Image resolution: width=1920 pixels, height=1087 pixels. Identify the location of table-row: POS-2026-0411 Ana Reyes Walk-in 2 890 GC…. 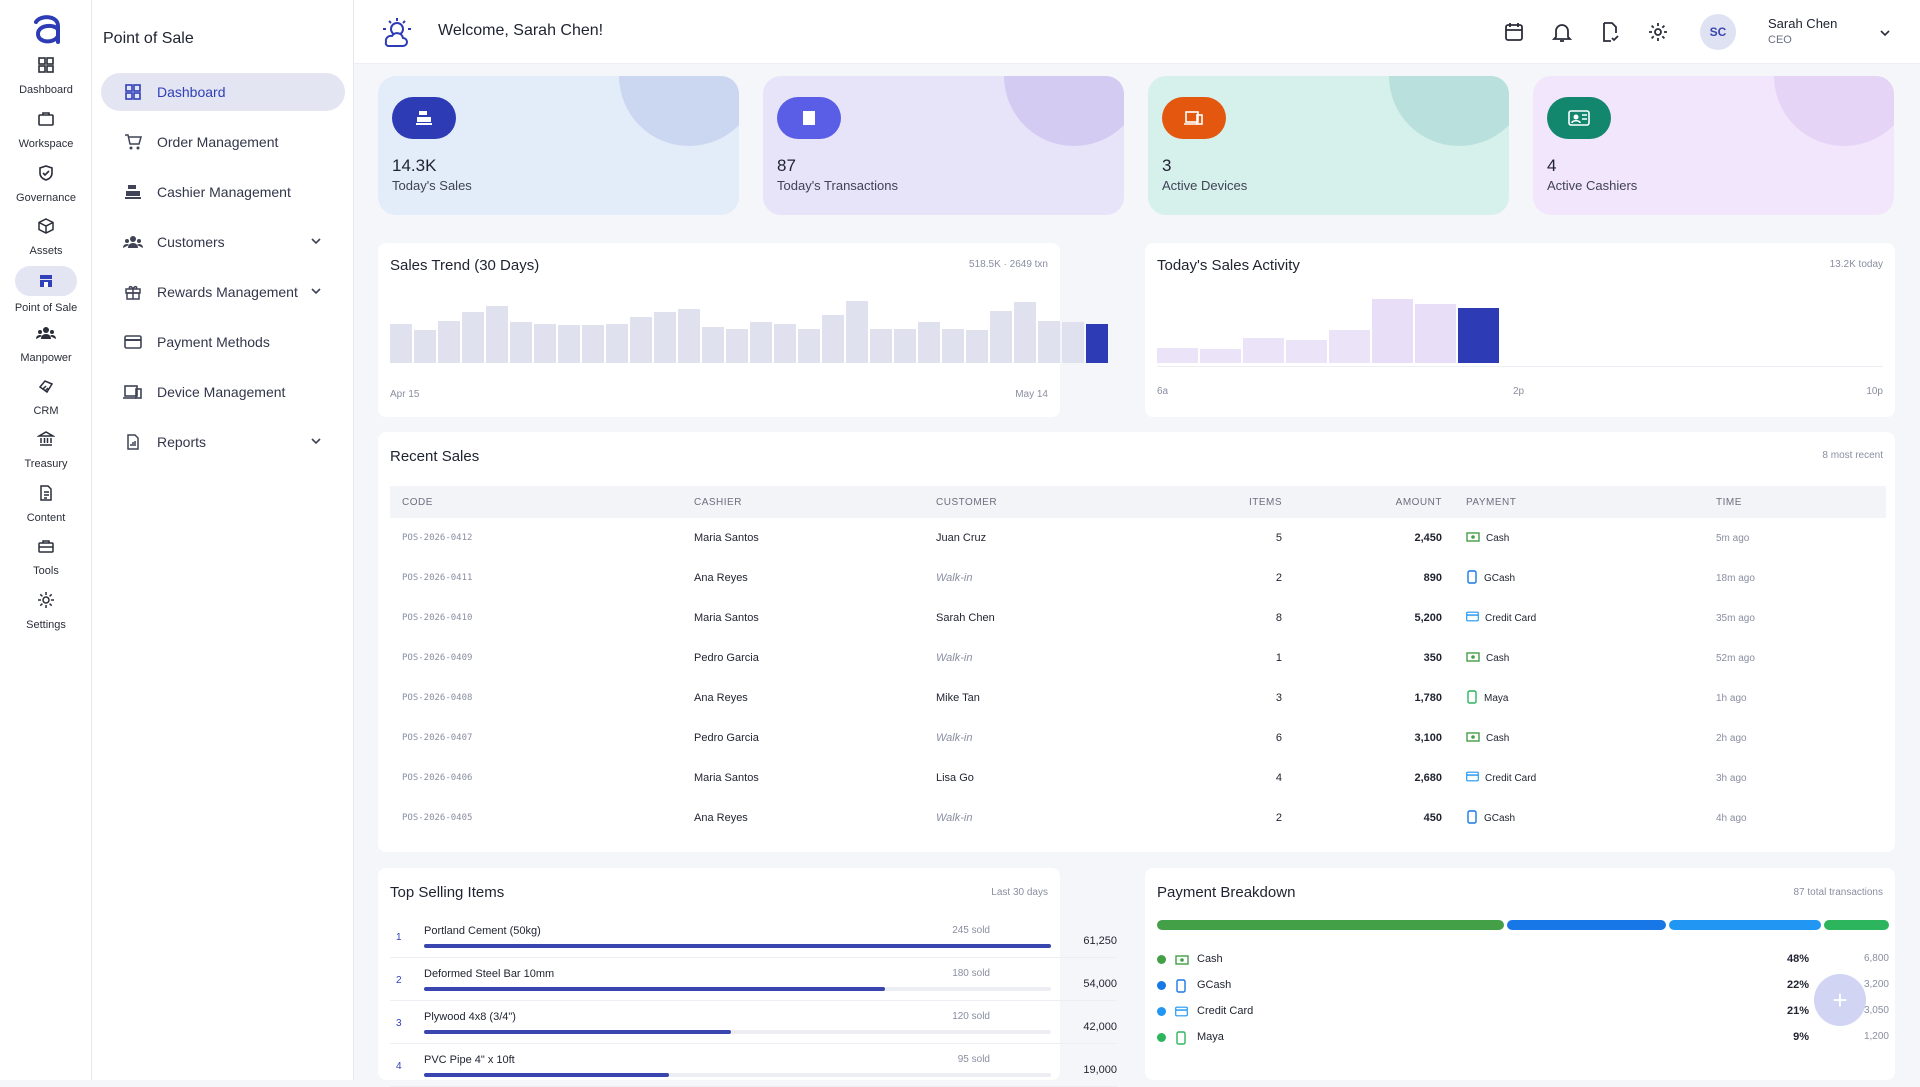
(1138, 578).